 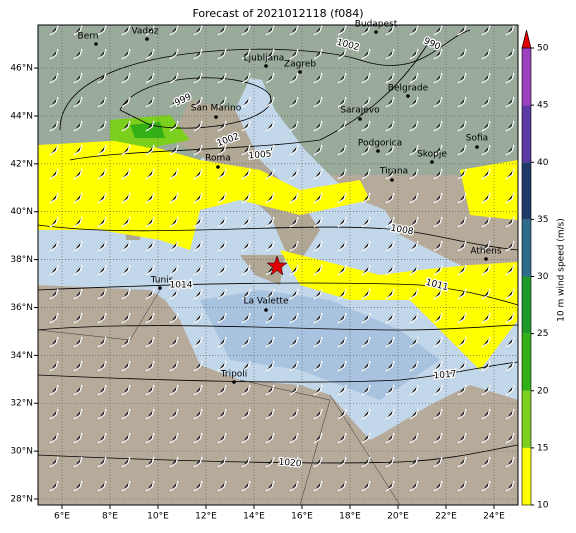 I want to click on x-tick-label: 8°E, so click(x=110, y=517).